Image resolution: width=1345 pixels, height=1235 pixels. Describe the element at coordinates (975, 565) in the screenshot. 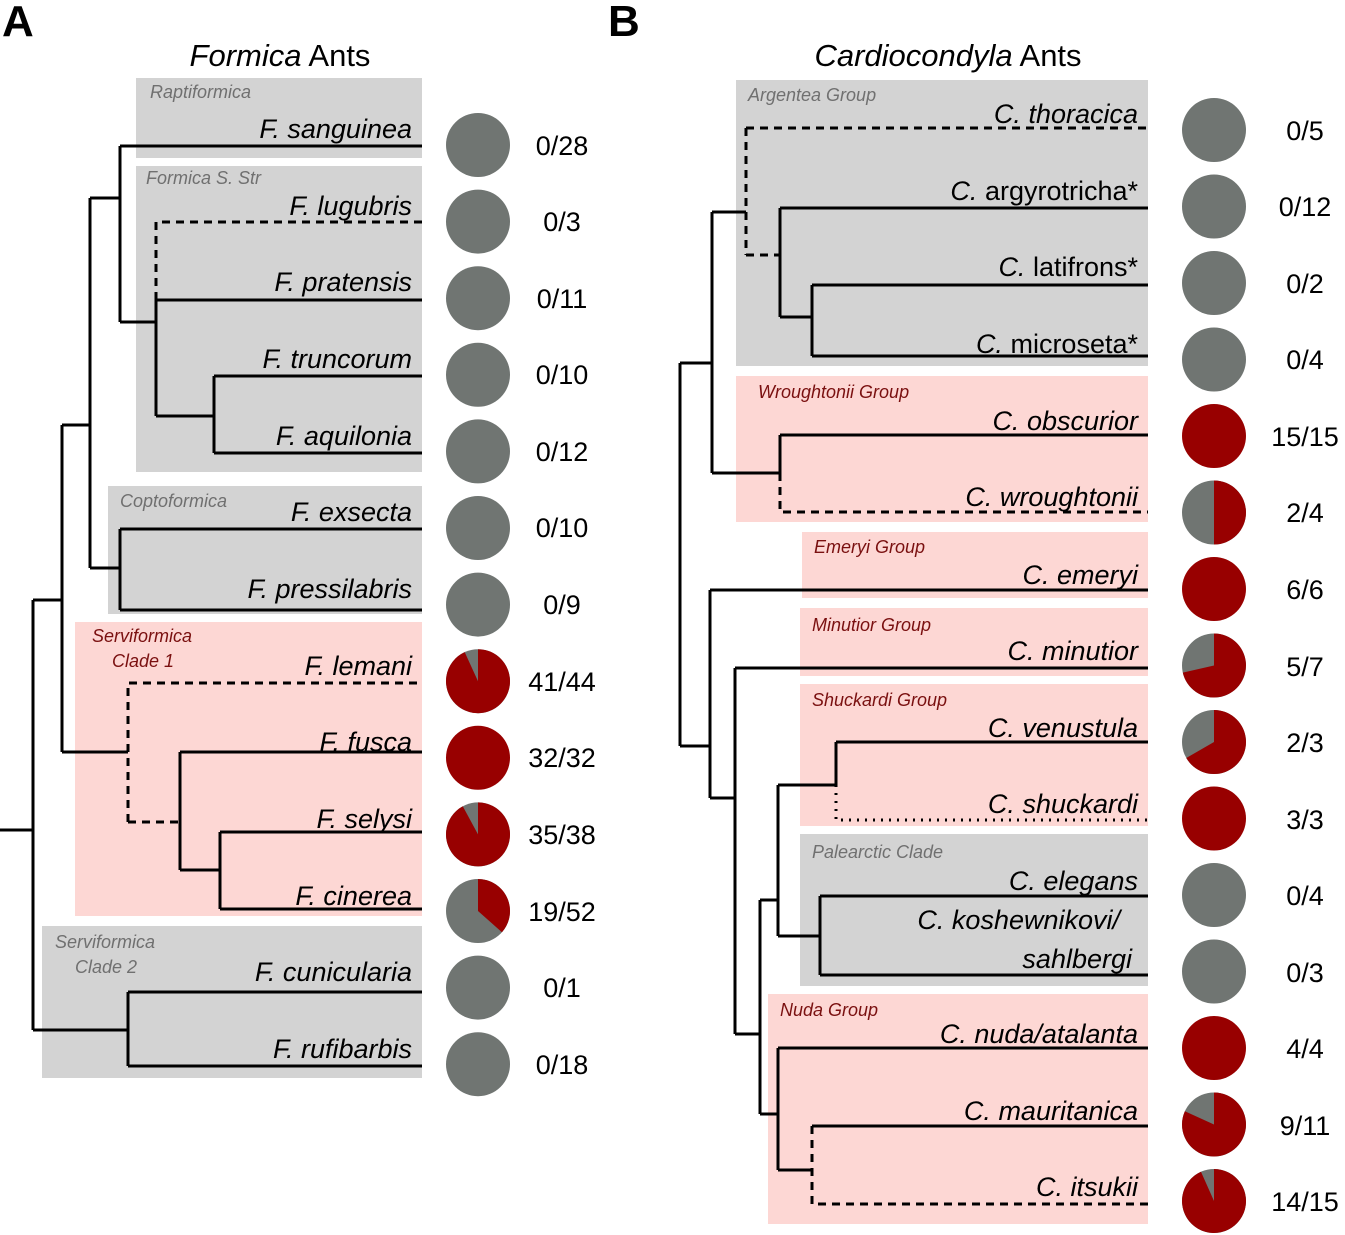

I see `group-box-emeryi` at that location.